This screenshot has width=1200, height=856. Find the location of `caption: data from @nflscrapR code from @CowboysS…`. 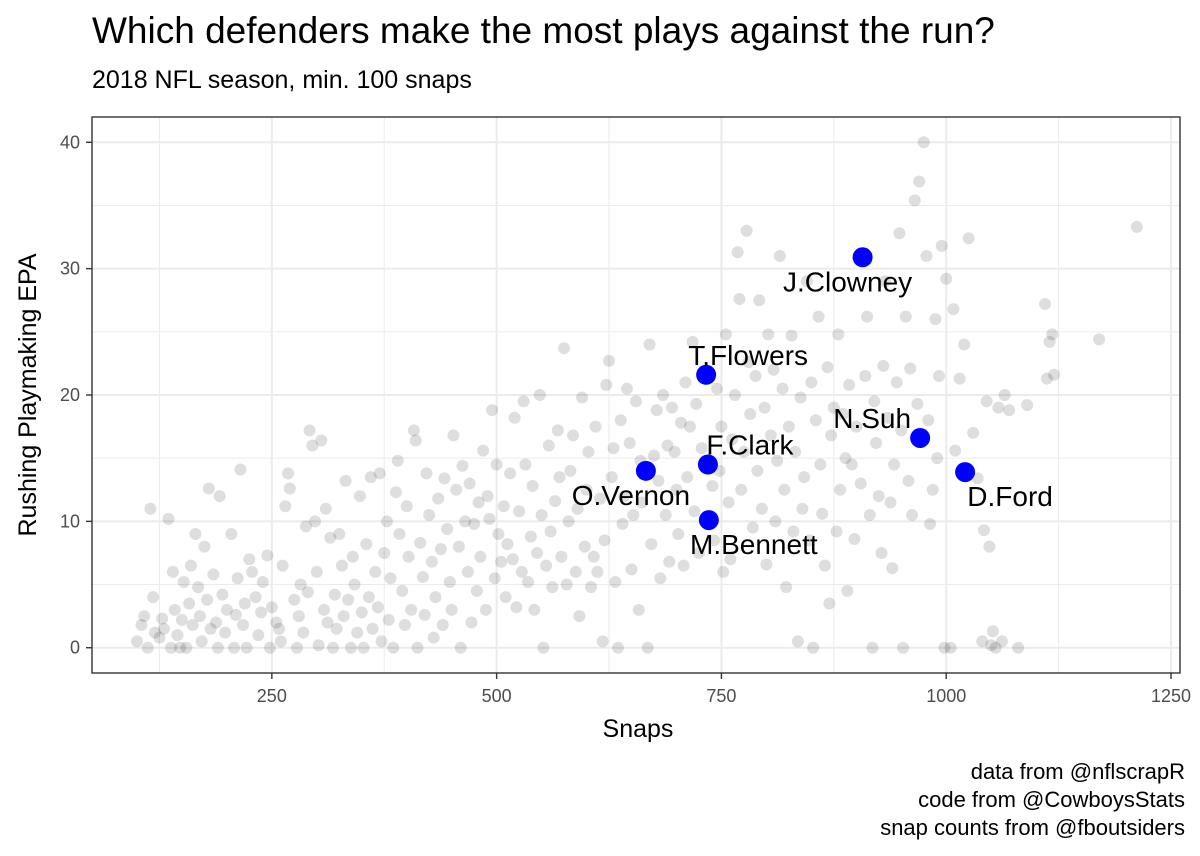

caption: data from @nflscrapR code from @CowboysS… is located at coordinates (1032, 800).